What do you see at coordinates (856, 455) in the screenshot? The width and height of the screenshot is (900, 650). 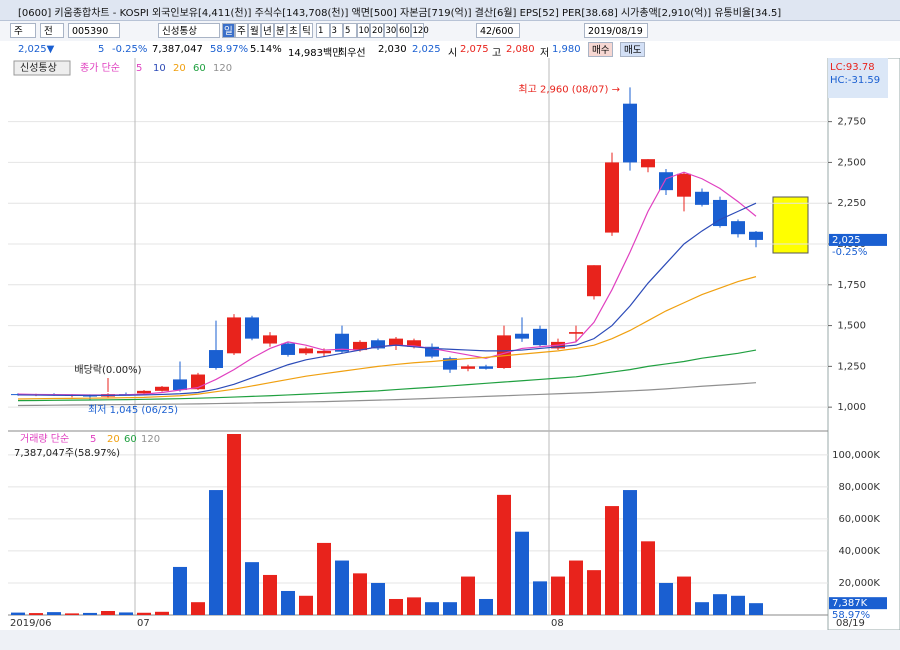 I see `volume-tick-label: 100,000K` at bounding box center [856, 455].